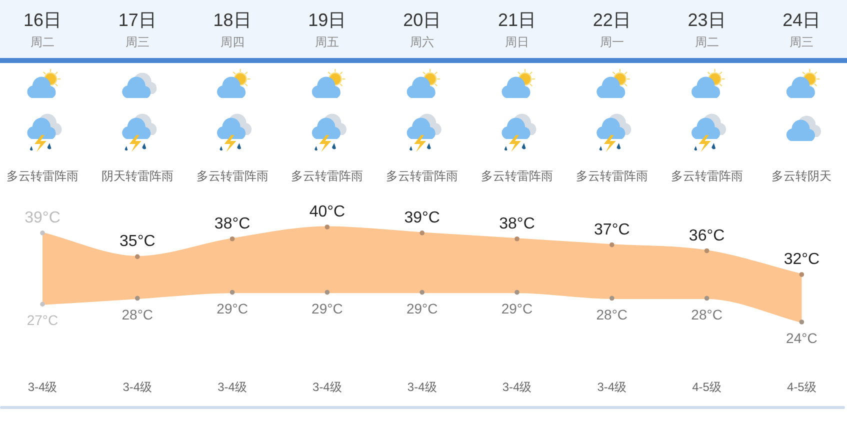 The height and width of the screenshot is (421, 847). Describe the element at coordinates (612, 42) in the screenshot. I see `annotation: 周一` at that location.